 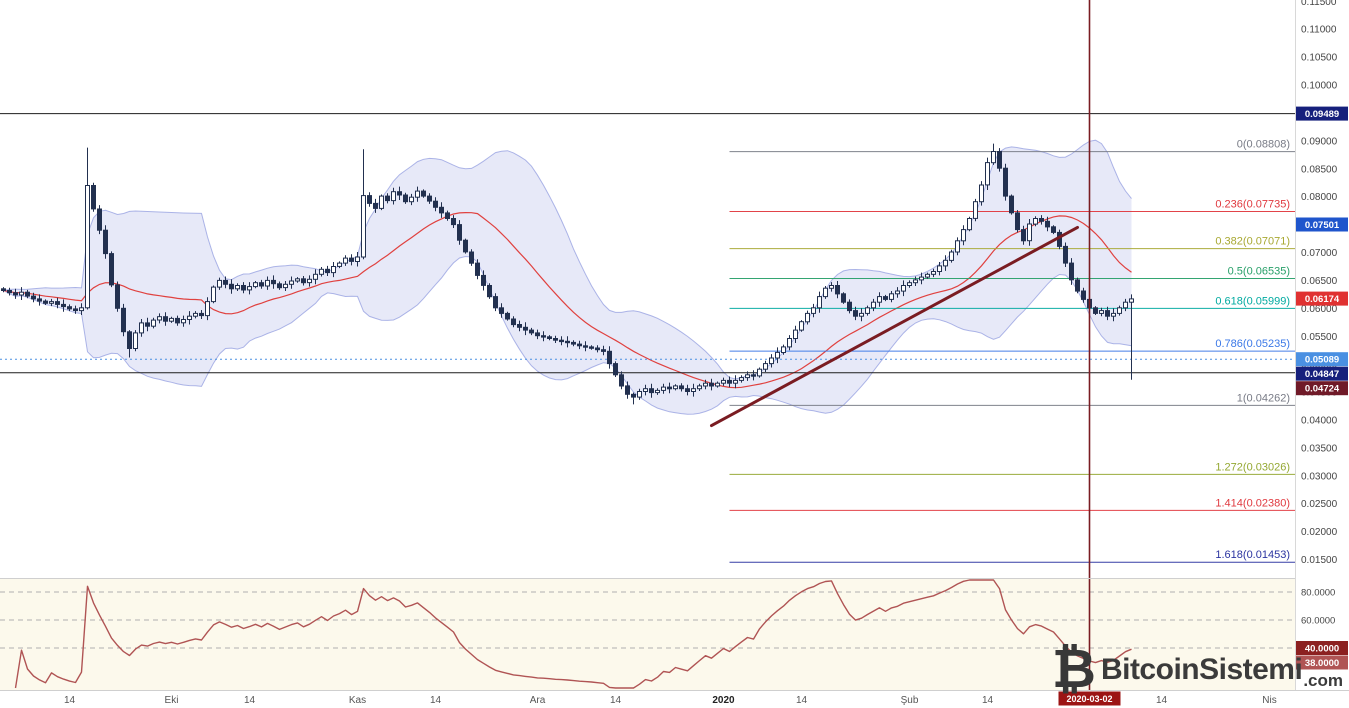 What do you see at coordinates (1319, 560) in the screenshot?
I see `price-tick-label: 0.01500` at bounding box center [1319, 560].